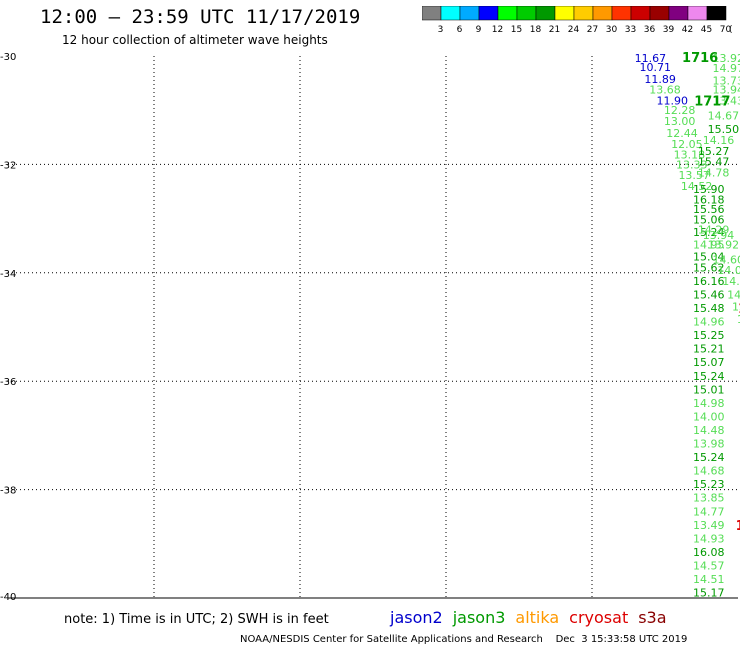 This screenshot has width=740, height=650. Describe the element at coordinates (8, 57) in the screenshot. I see `y-tick-label: -30` at that location.